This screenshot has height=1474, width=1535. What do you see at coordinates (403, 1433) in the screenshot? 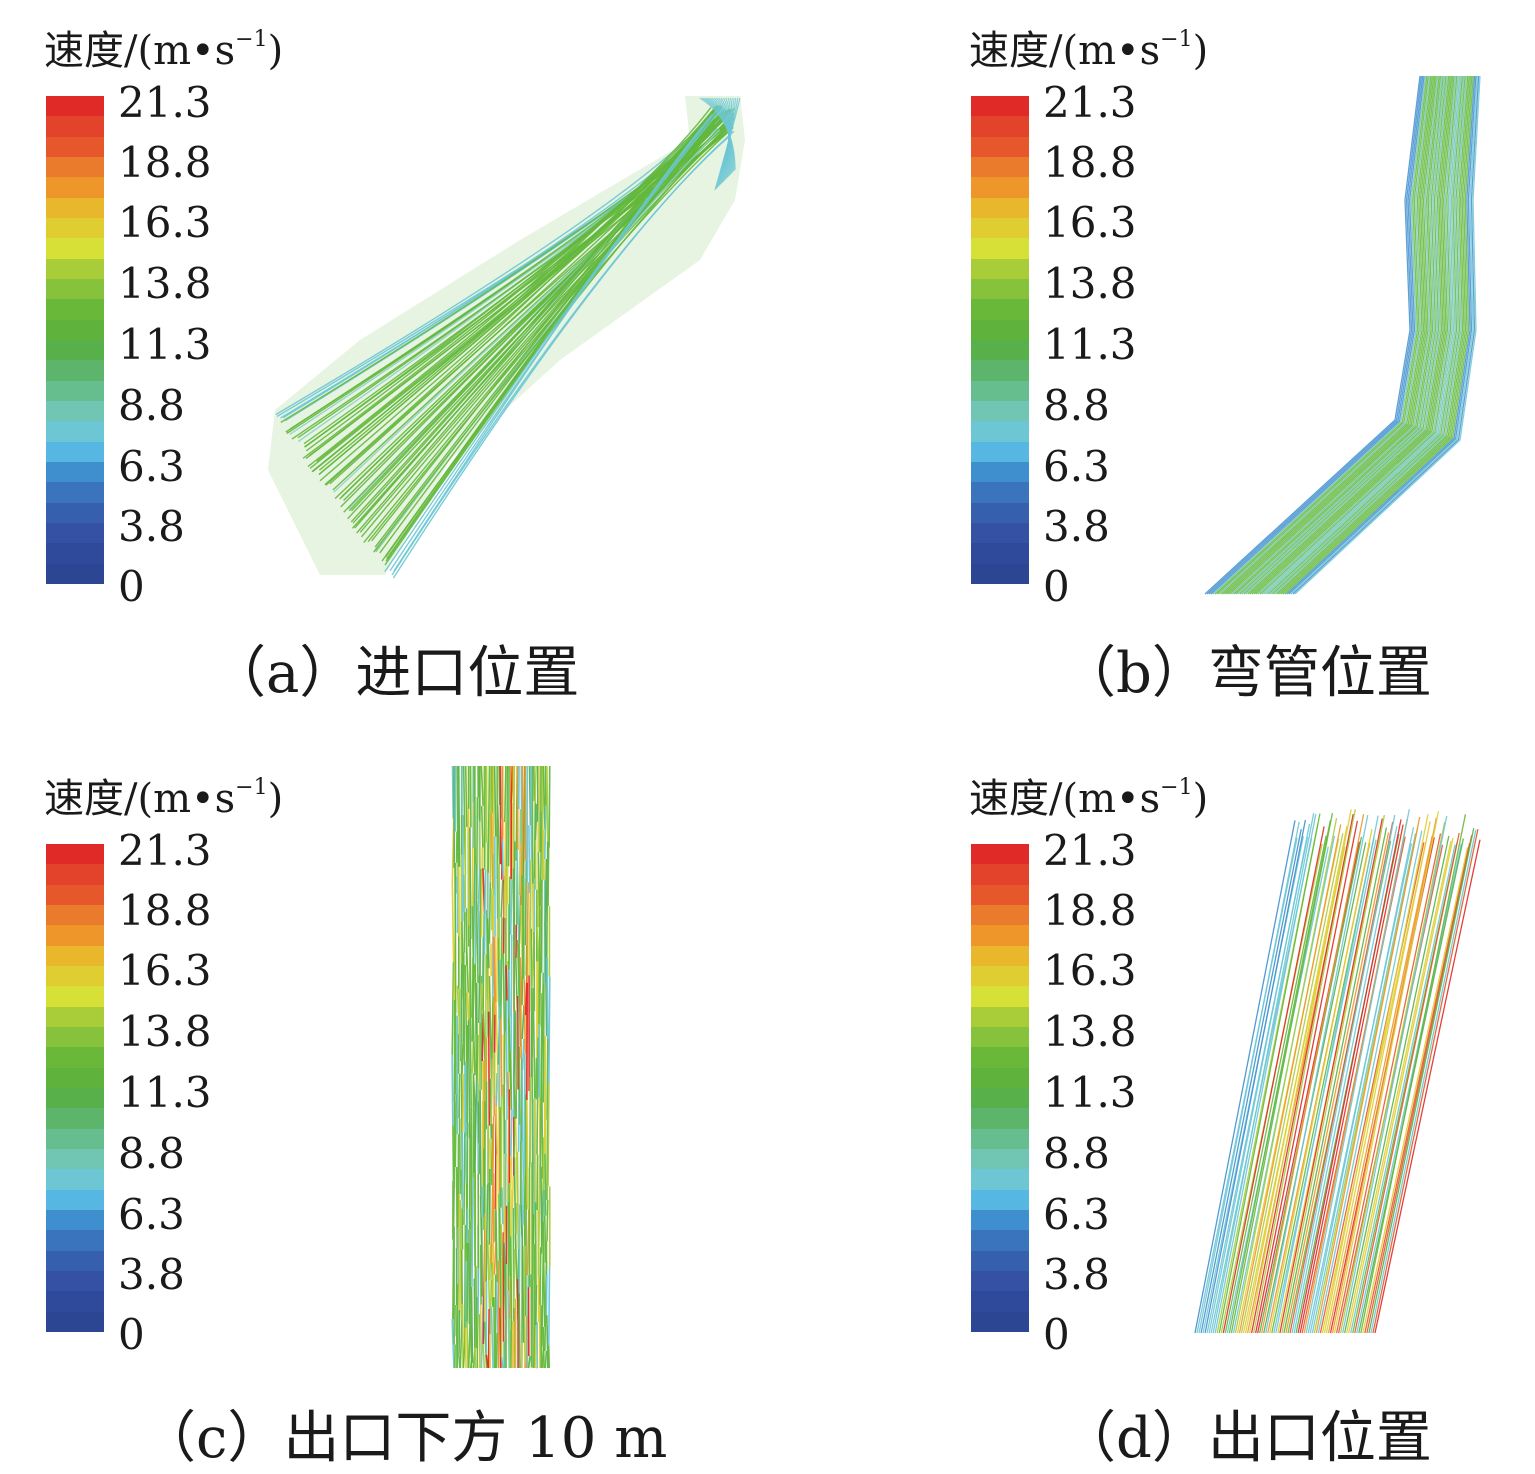
I see `caption-c: （c）出口下方 10 m` at bounding box center [403, 1433].